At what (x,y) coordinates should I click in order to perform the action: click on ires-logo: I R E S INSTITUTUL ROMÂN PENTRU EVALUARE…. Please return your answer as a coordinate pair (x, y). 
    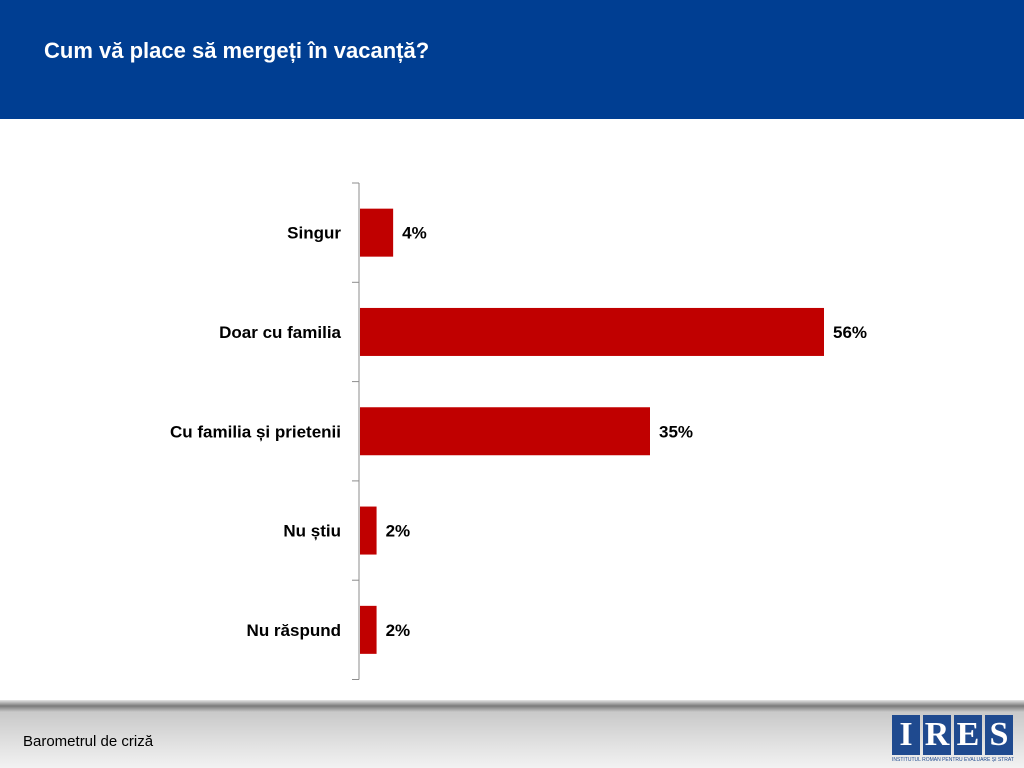
    Looking at the image, I should click on (953, 740).